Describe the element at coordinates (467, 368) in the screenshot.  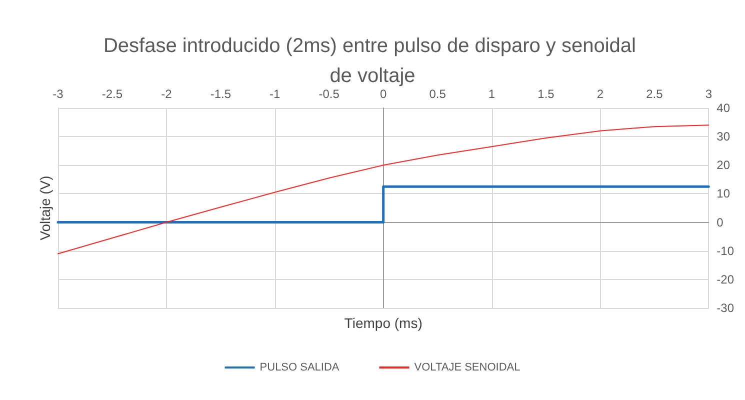
I see `legend-label: VOLTAJE SENOIDAL` at that location.